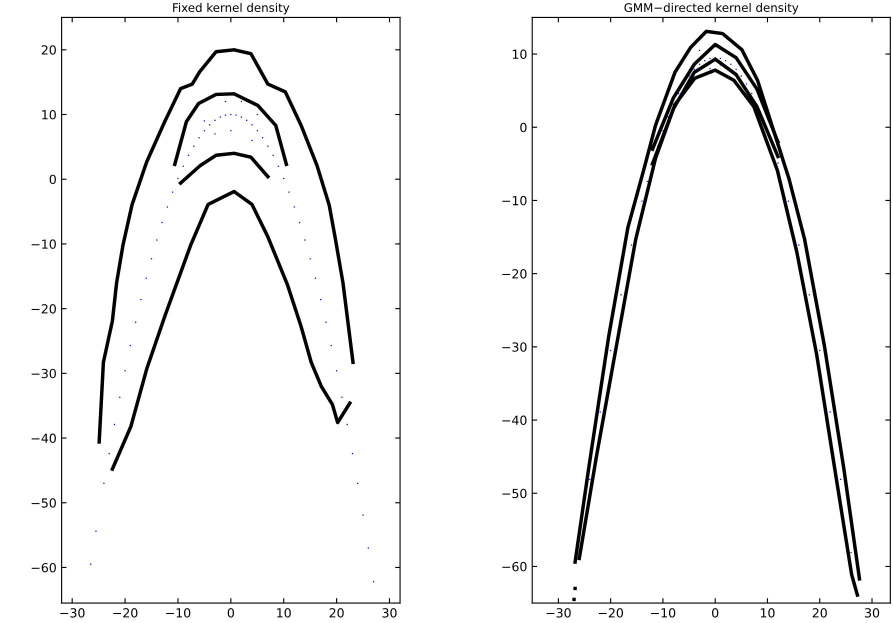 The width and height of the screenshot is (893, 623). Describe the element at coordinates (49, 50) in the screenshot. I see `y-tick-label: 20` at that location.